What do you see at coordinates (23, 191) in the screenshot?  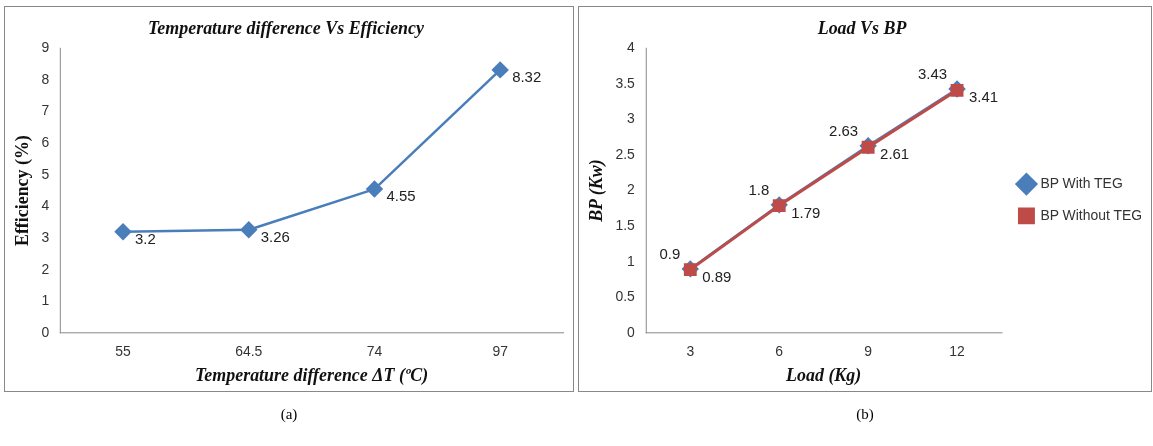 I see `y-axis-title: Efficiency (%)` at bounding box center [23, 191].